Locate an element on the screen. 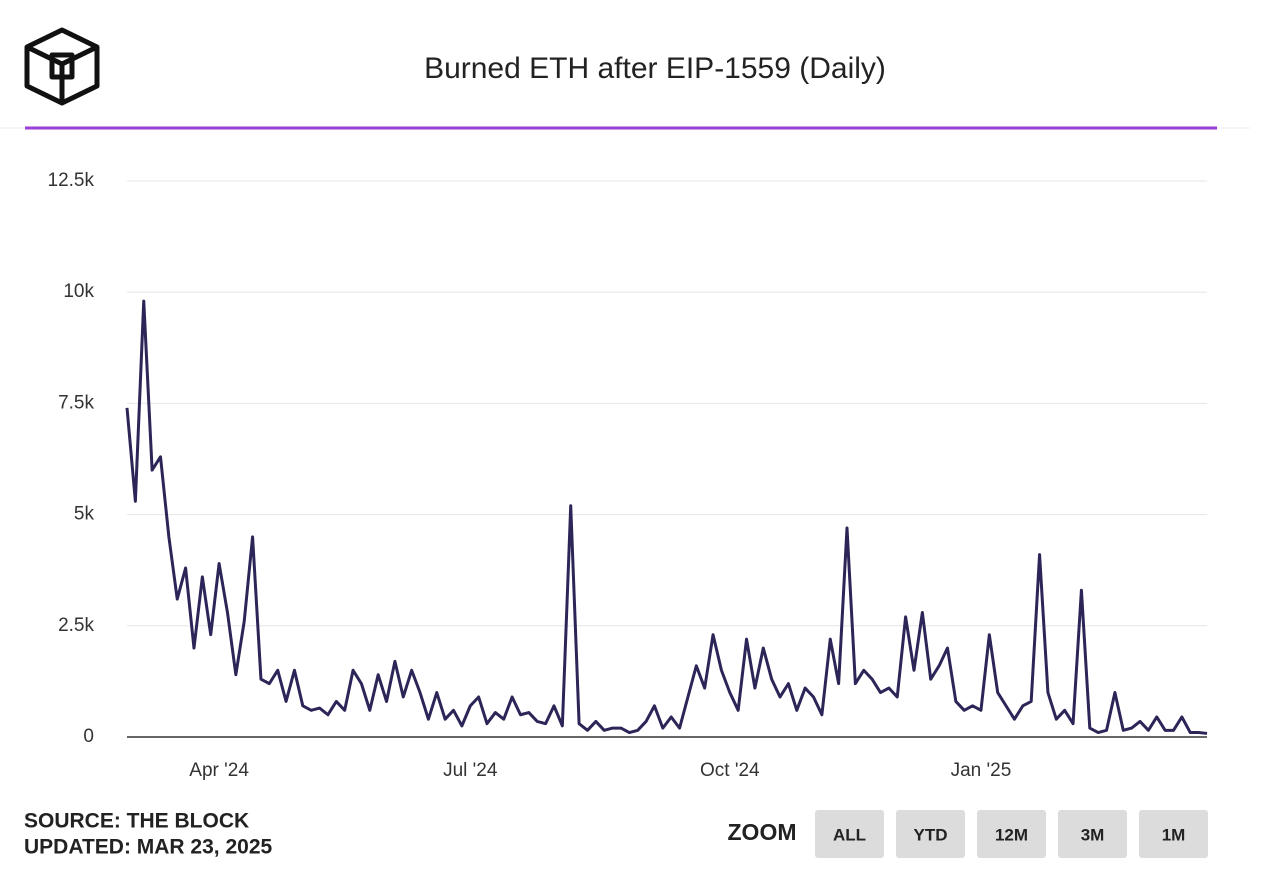 The width and height of the screenshot is (1270, 884). zoom-button-label: 12M is located at coordinates (1011, 834).